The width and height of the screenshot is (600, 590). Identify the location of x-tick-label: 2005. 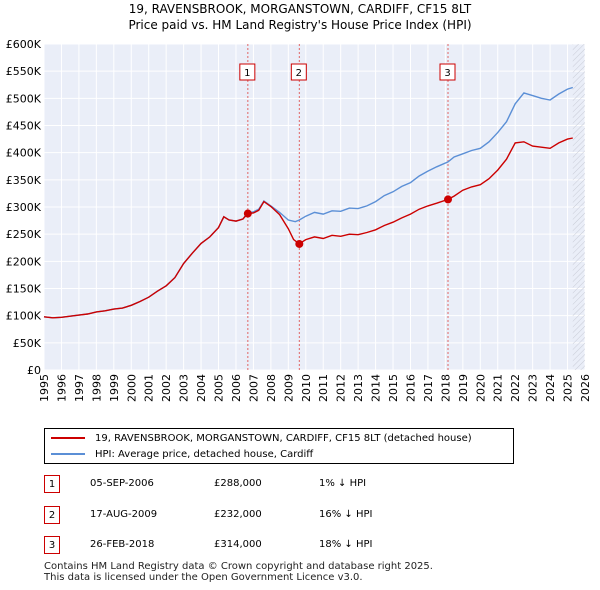
(219, 388).